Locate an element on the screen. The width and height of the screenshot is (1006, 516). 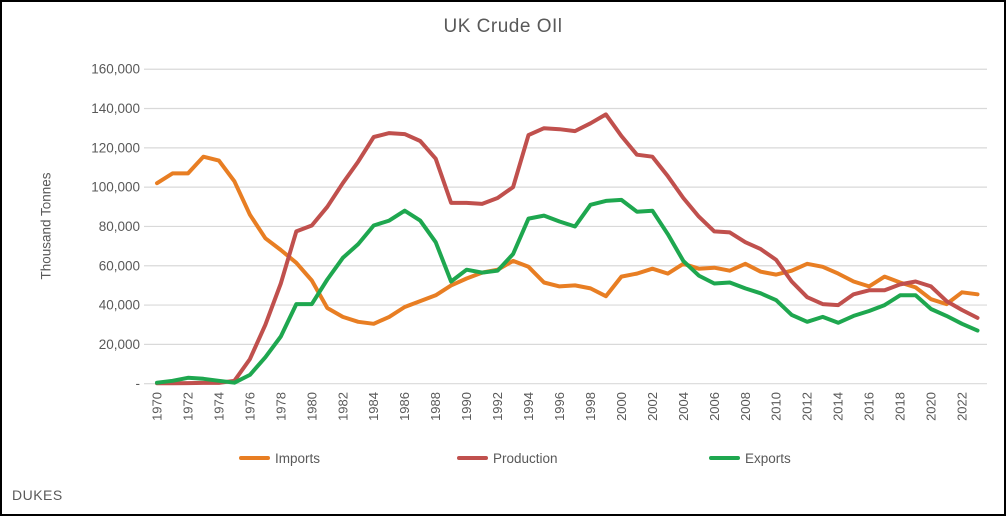
legend-item-imports: Imports is located at coordinates (279, 458).